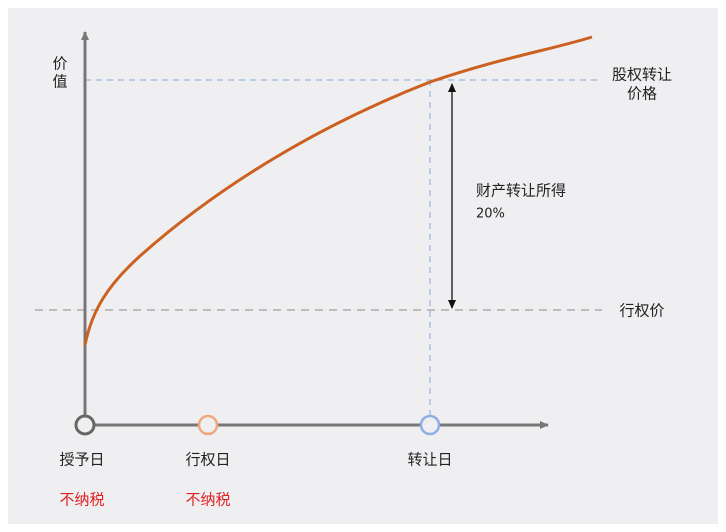 The width and height of the screenshot is (726, 532). Describe the element at coordinates (430, 425) in the screenshot. I see `transfer-point` at that location.